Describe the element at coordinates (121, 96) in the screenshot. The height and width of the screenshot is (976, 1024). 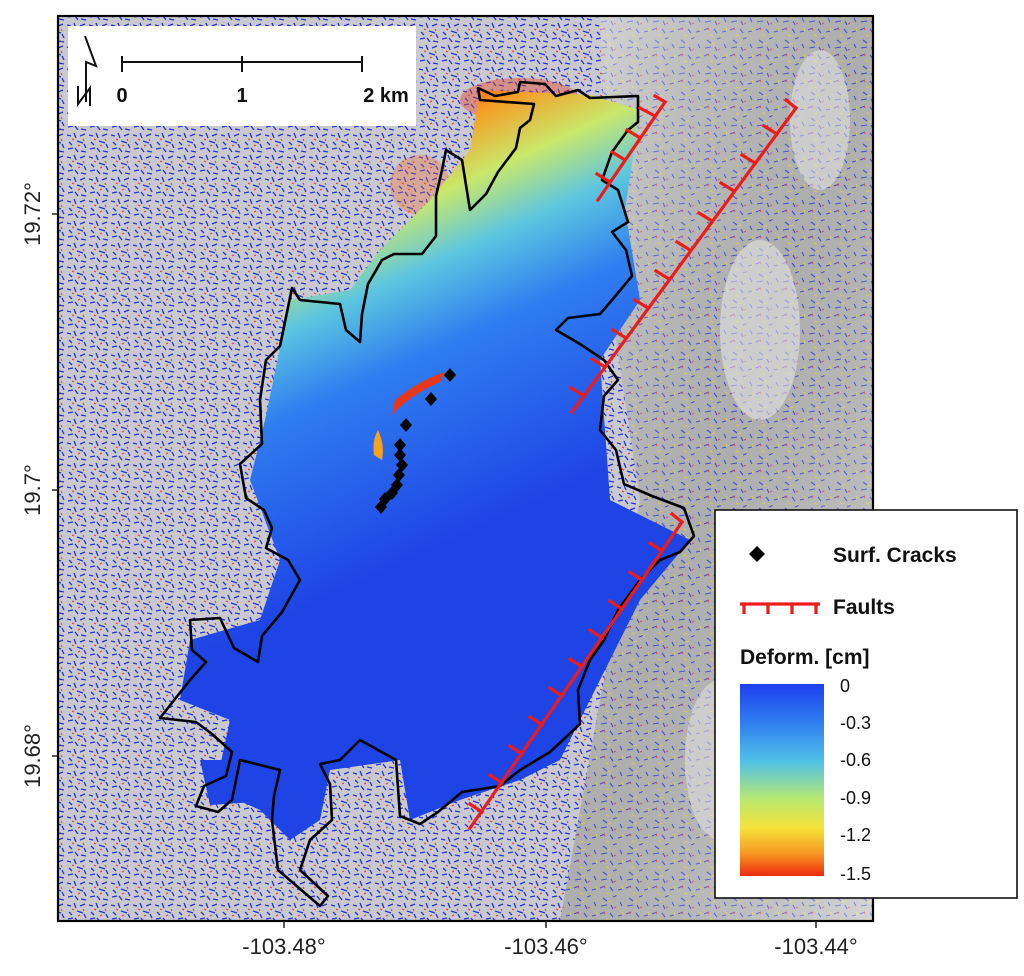
I see `scale-label-0: 0` at that location.